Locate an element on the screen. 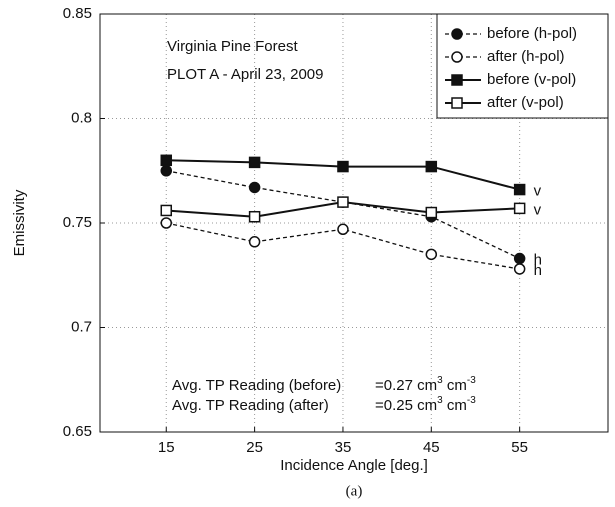 The height and width of the screenshot is (507, 615). reading-number: =0.27 cm is located at coordinates (406, 385).